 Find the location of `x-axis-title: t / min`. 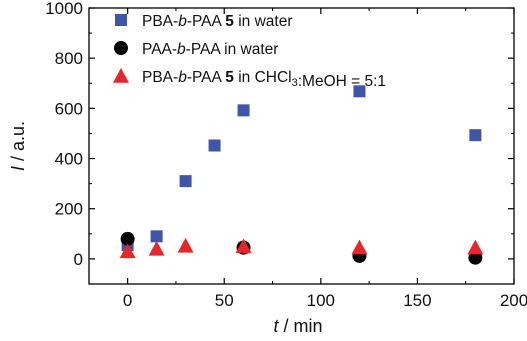

x-axis-title: t / min is located at coordinates (297, 326).